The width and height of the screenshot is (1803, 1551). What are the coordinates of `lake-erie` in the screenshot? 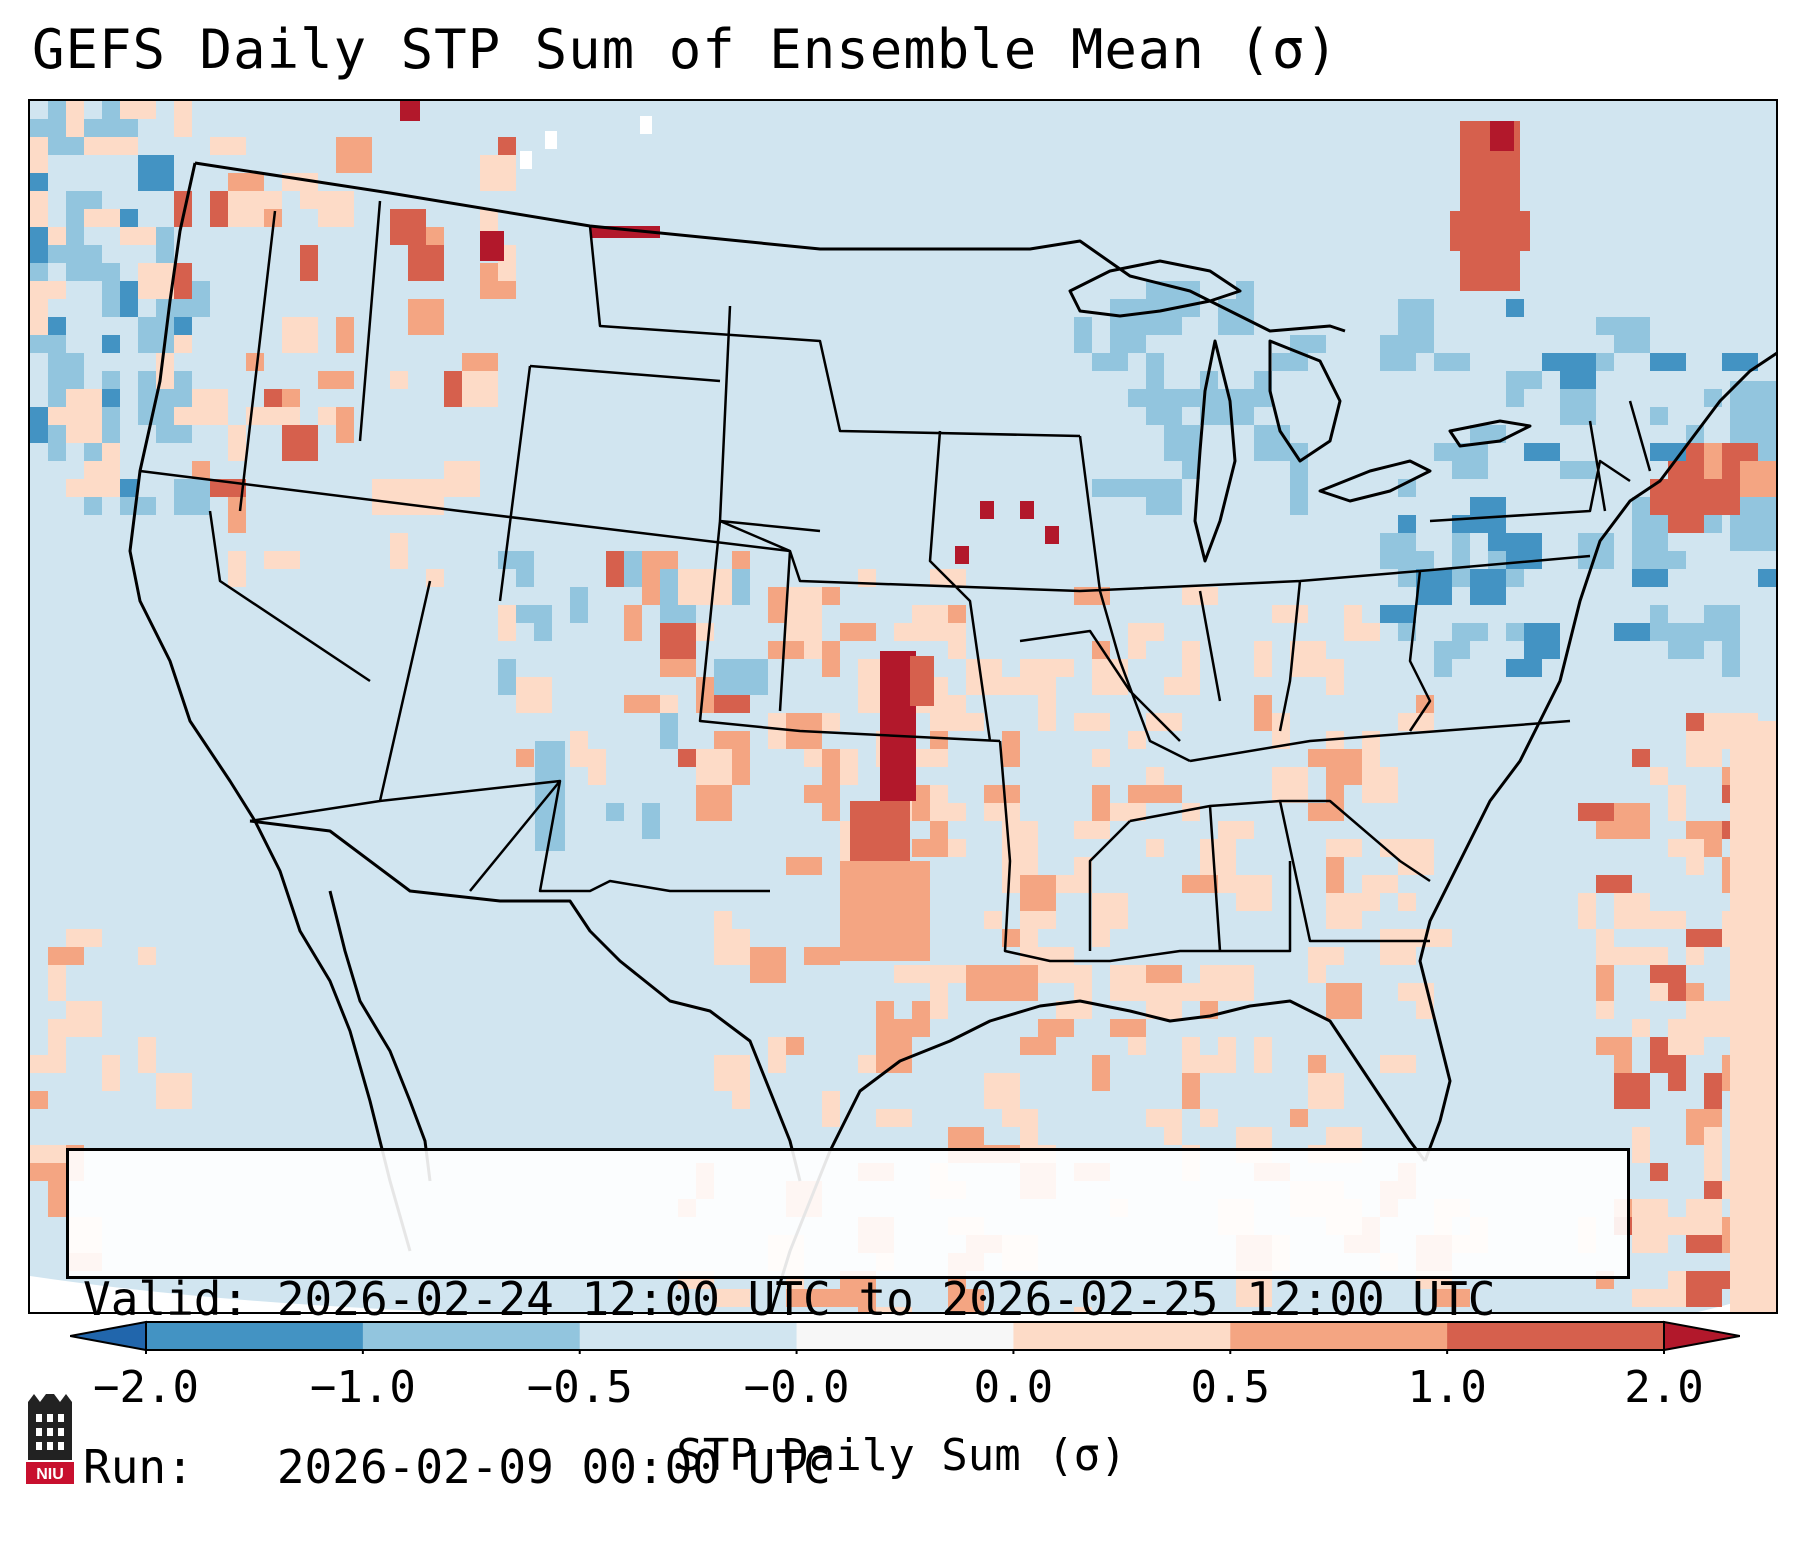 It's located at (1375, 481).